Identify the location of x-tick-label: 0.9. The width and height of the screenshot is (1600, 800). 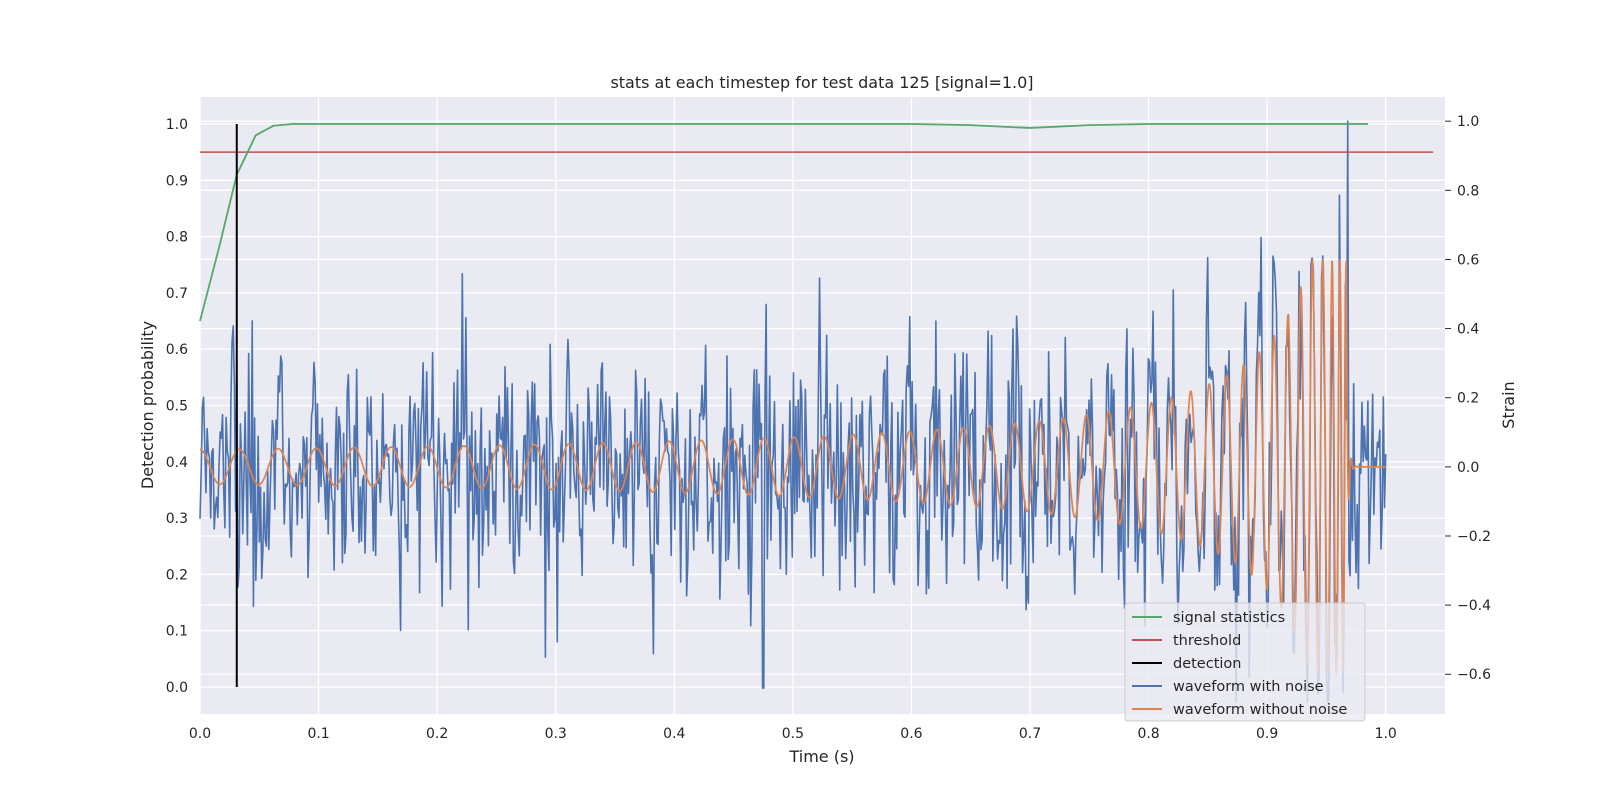
(1267, 734).